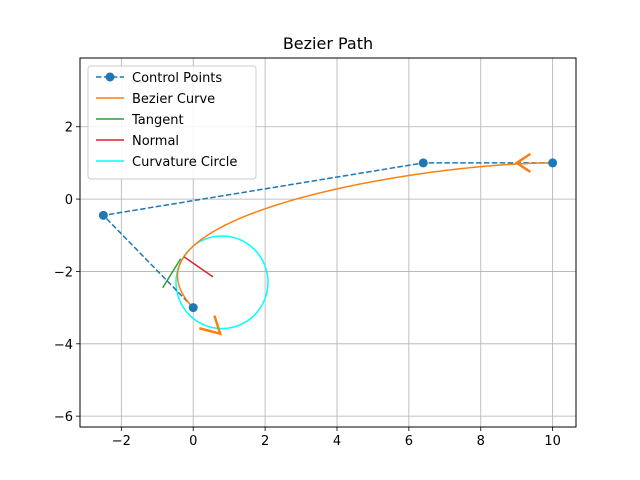 The height and width of the screenshot is (480, 640). What do you see at coordinates (222, 282) in the screenshot?
I see `curvature-circle` at bounding box center [222, 282].